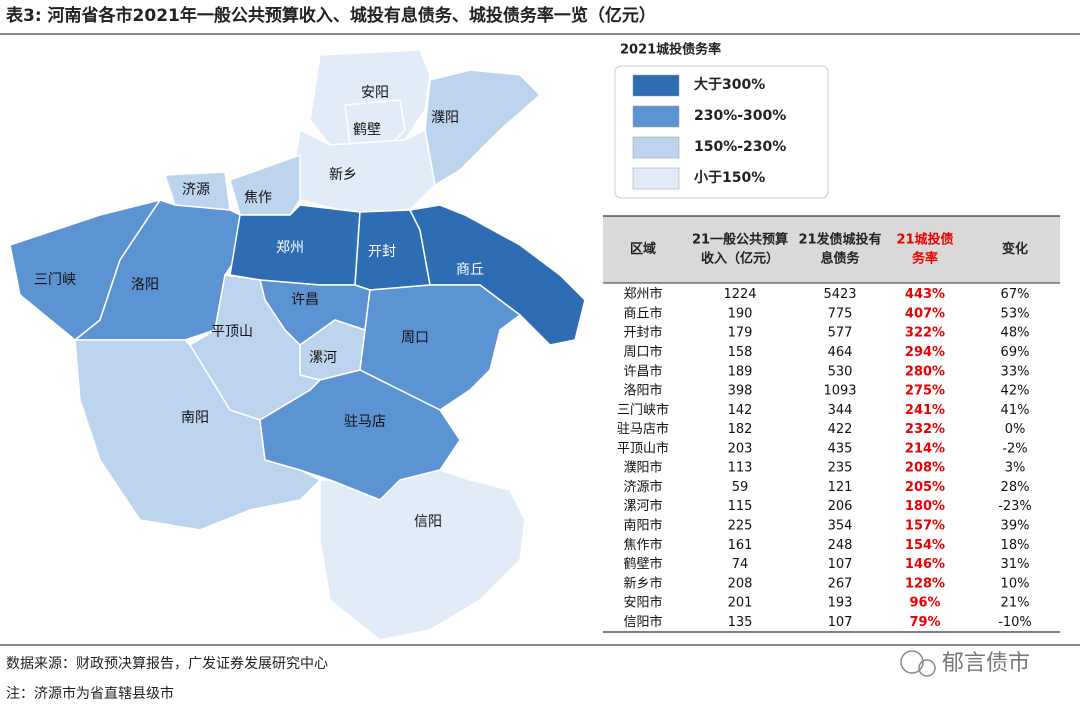 The width and height of the screenshot is (1080, 717). Describe the element at coordinates (740, 259) in the screenshot. I see `table-header: 收入（亿元）` at that location.